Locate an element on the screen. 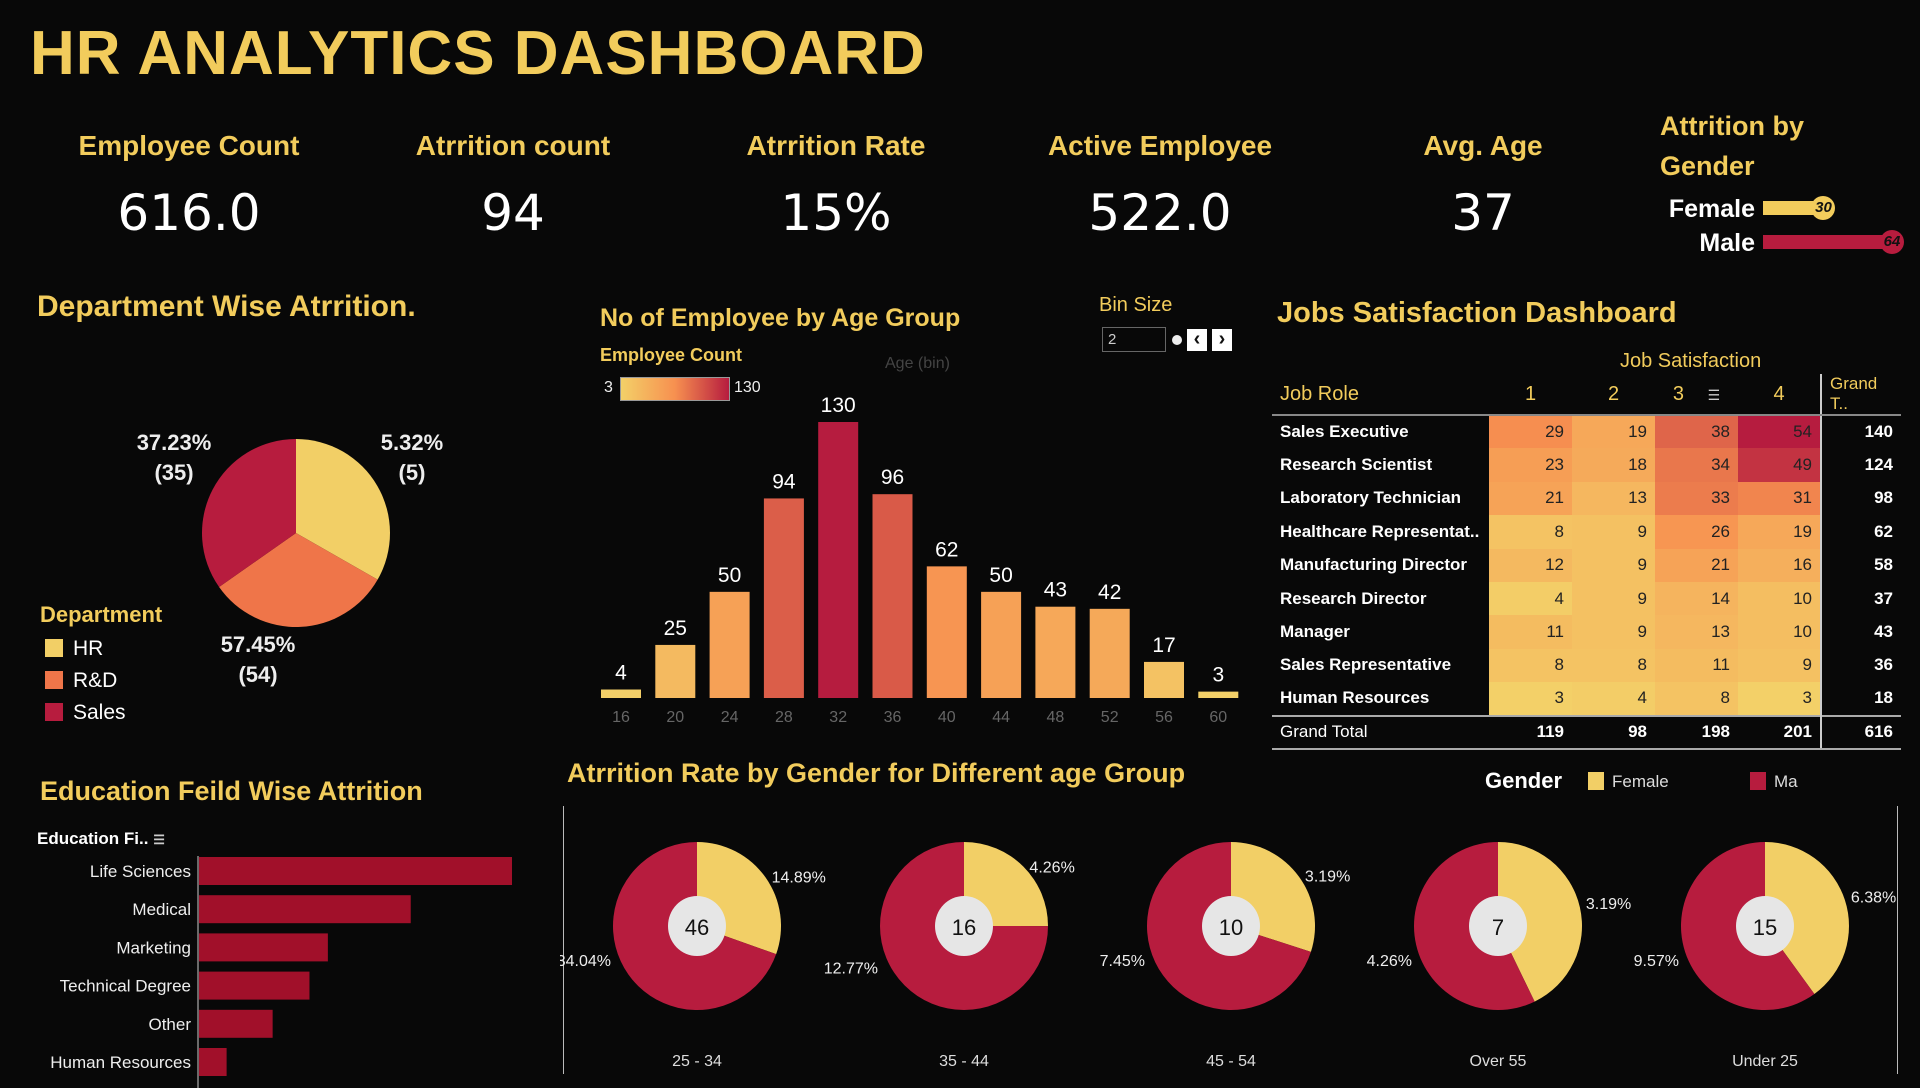  heatmap-cell: 14 is located at coordinates (1696, 598).